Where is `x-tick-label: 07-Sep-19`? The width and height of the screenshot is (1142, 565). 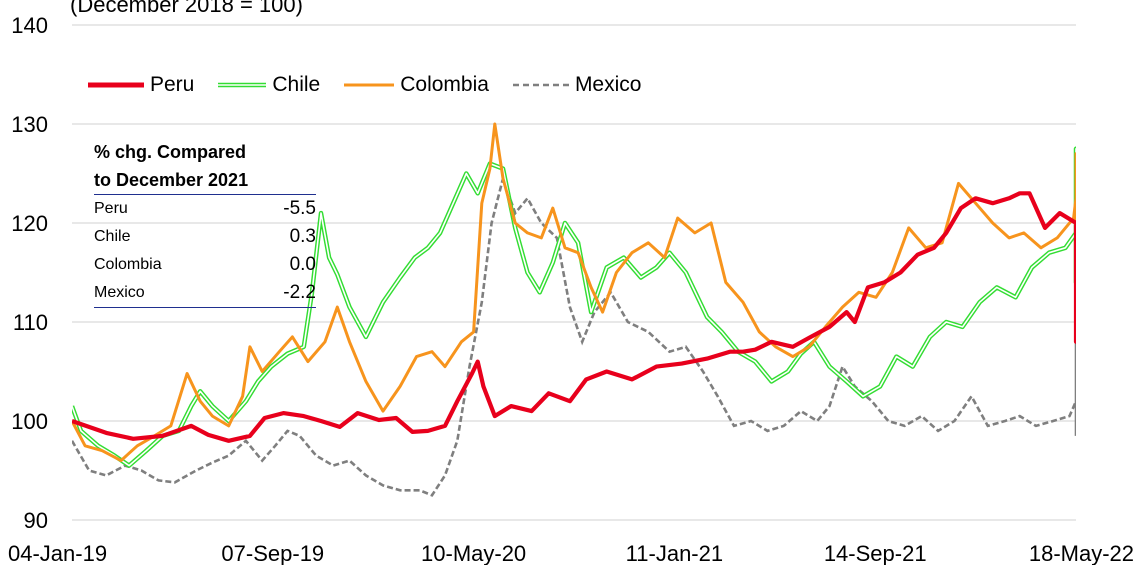
x-tick-label: 07-Sep-19 is located at coordinates (272, 553).